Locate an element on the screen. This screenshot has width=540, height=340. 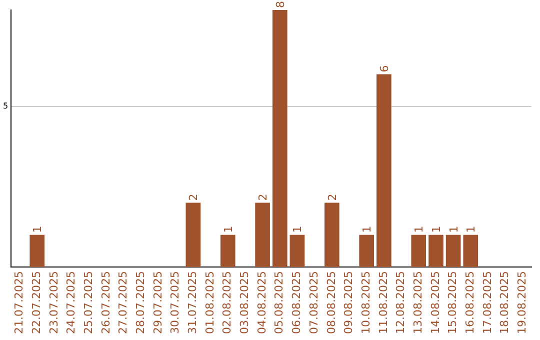
x-tick-label: 03.08.2025 is located at coordinates (245, 302).